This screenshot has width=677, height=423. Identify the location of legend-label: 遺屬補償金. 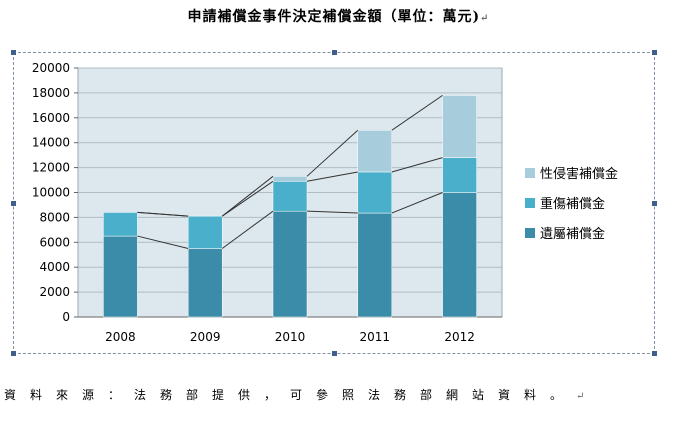
(572, 234).